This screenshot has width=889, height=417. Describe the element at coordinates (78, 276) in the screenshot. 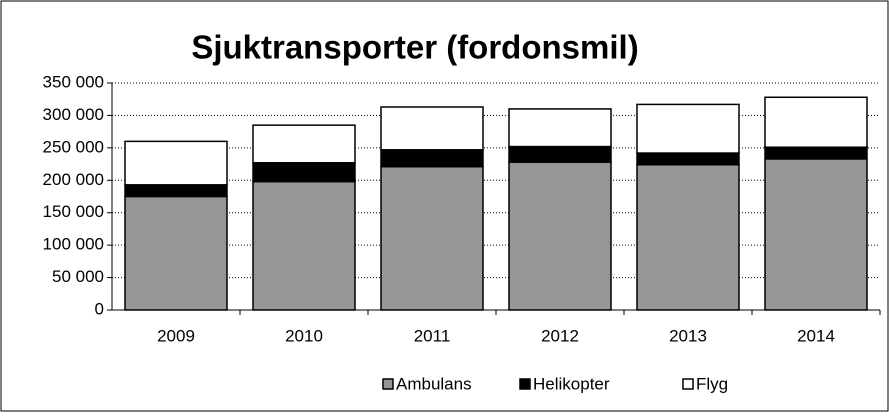

I see `y-tick-label: 50 000` at that location.